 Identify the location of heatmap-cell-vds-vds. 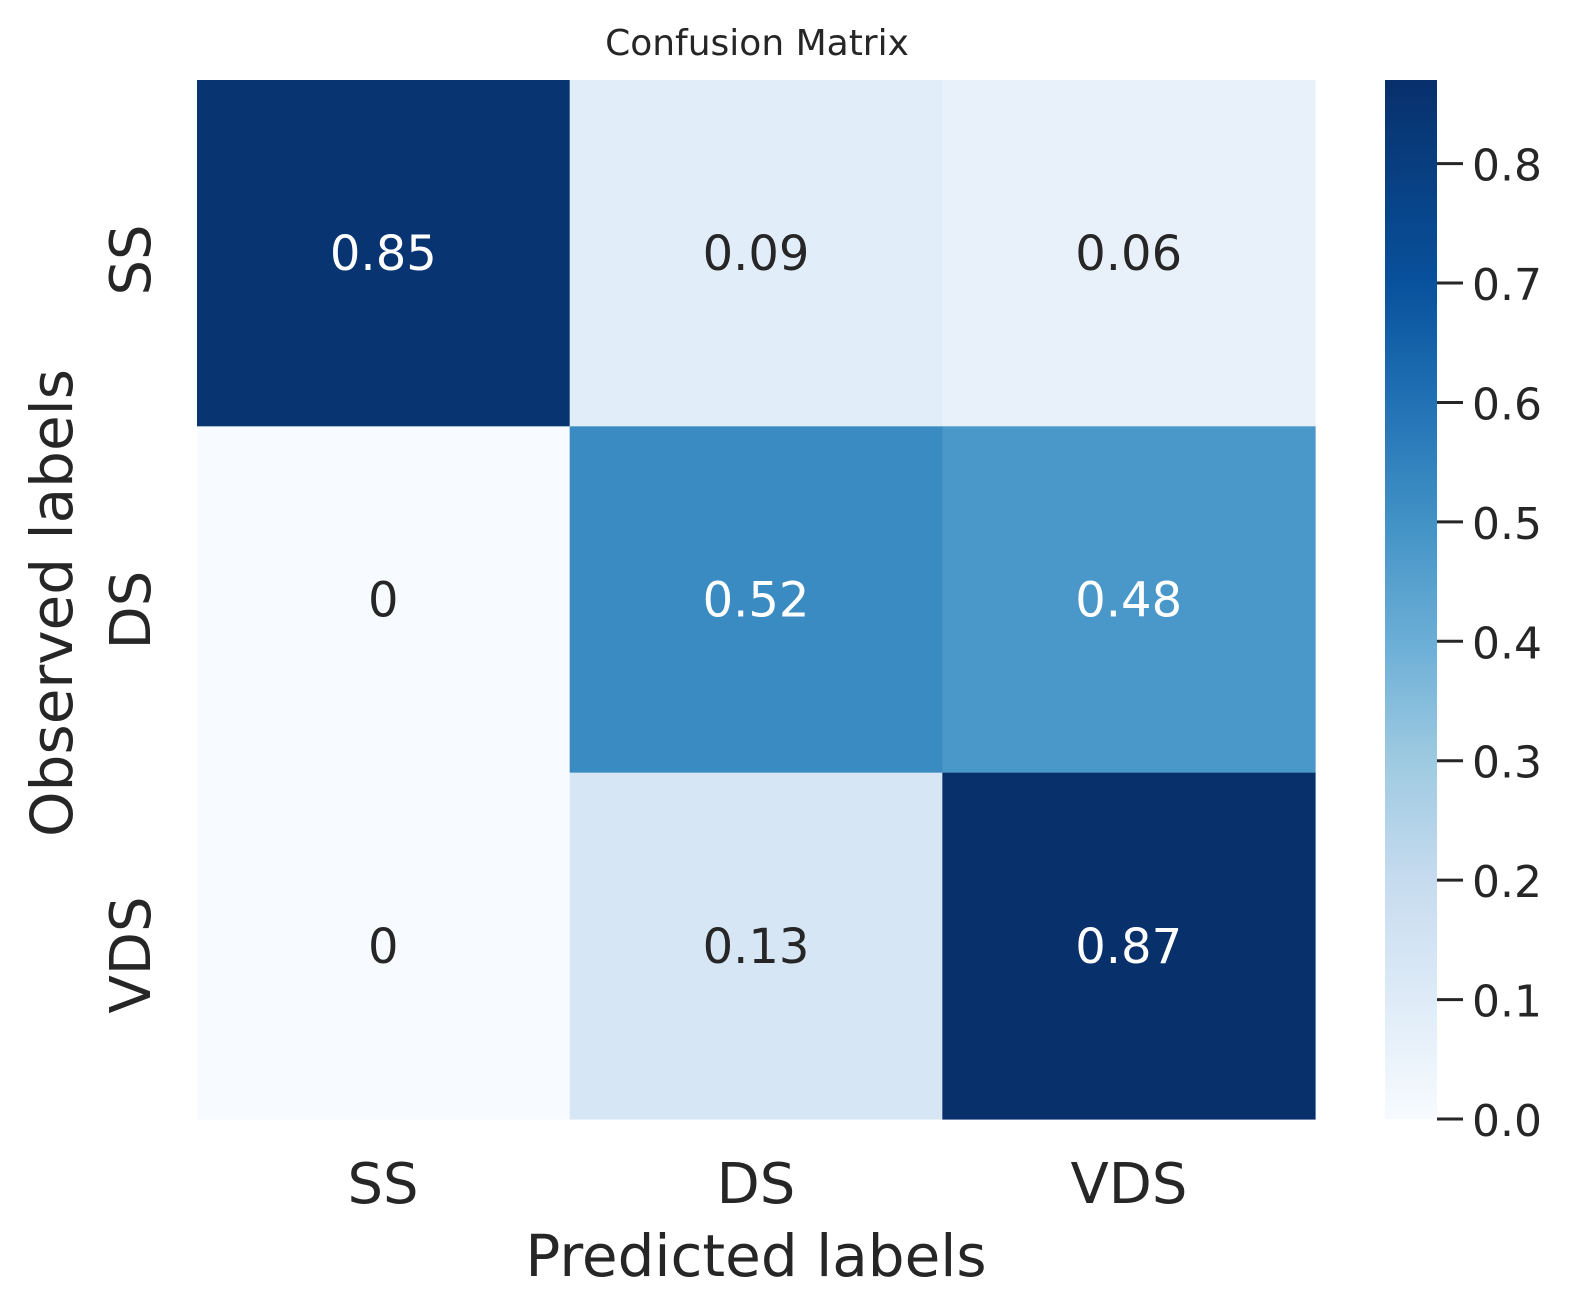
(1129, 946).